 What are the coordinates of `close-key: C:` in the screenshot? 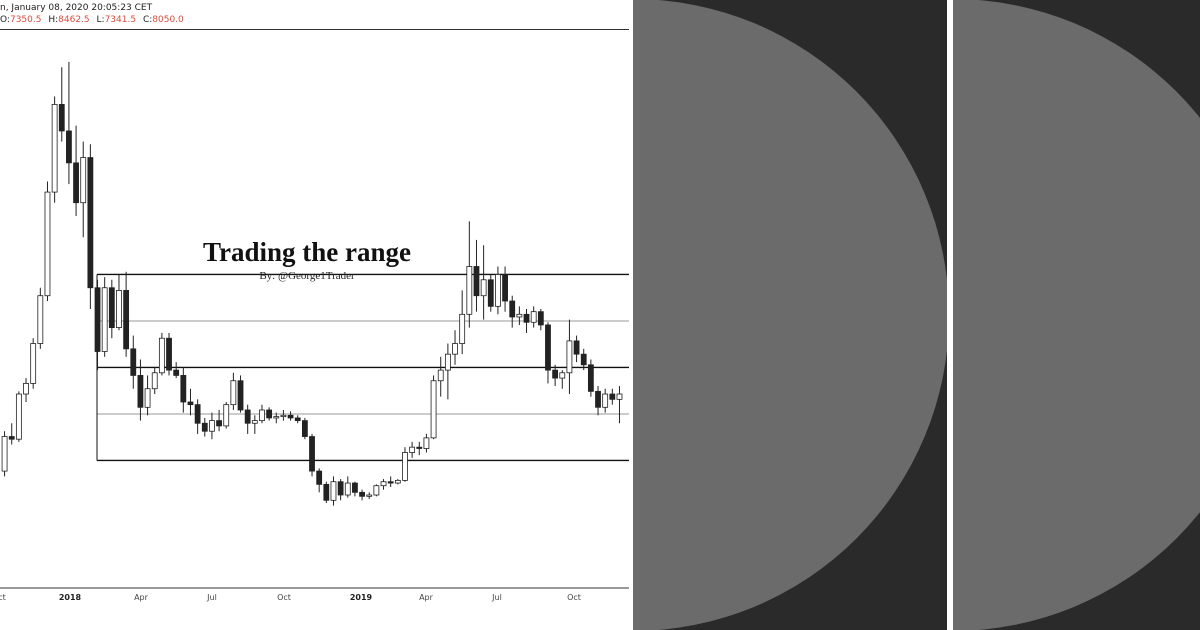 It's located at (147, 20).